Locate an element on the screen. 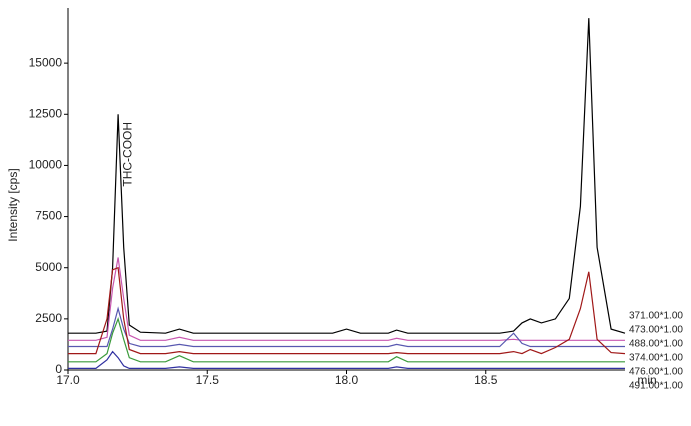 The height and width of the screenshot is (426, 691). legend-label: 371.00*1.00 is located at coordinates (656, 316).